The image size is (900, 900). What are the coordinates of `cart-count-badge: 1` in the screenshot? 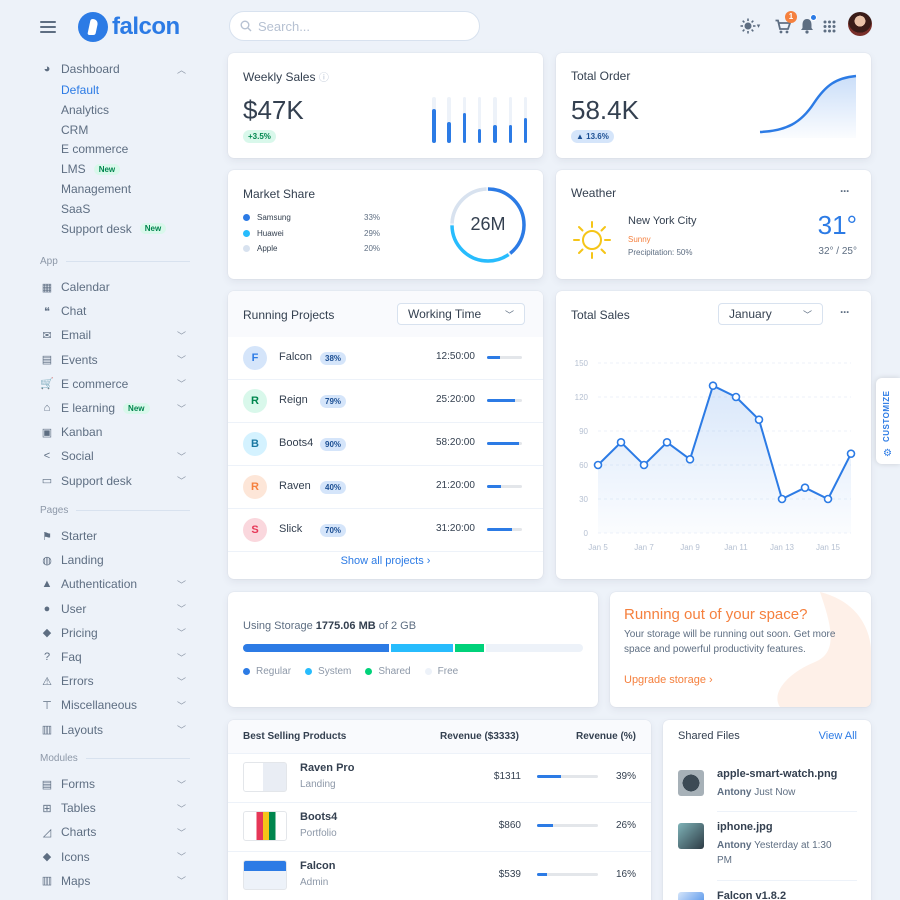 It's located at (791, 17).